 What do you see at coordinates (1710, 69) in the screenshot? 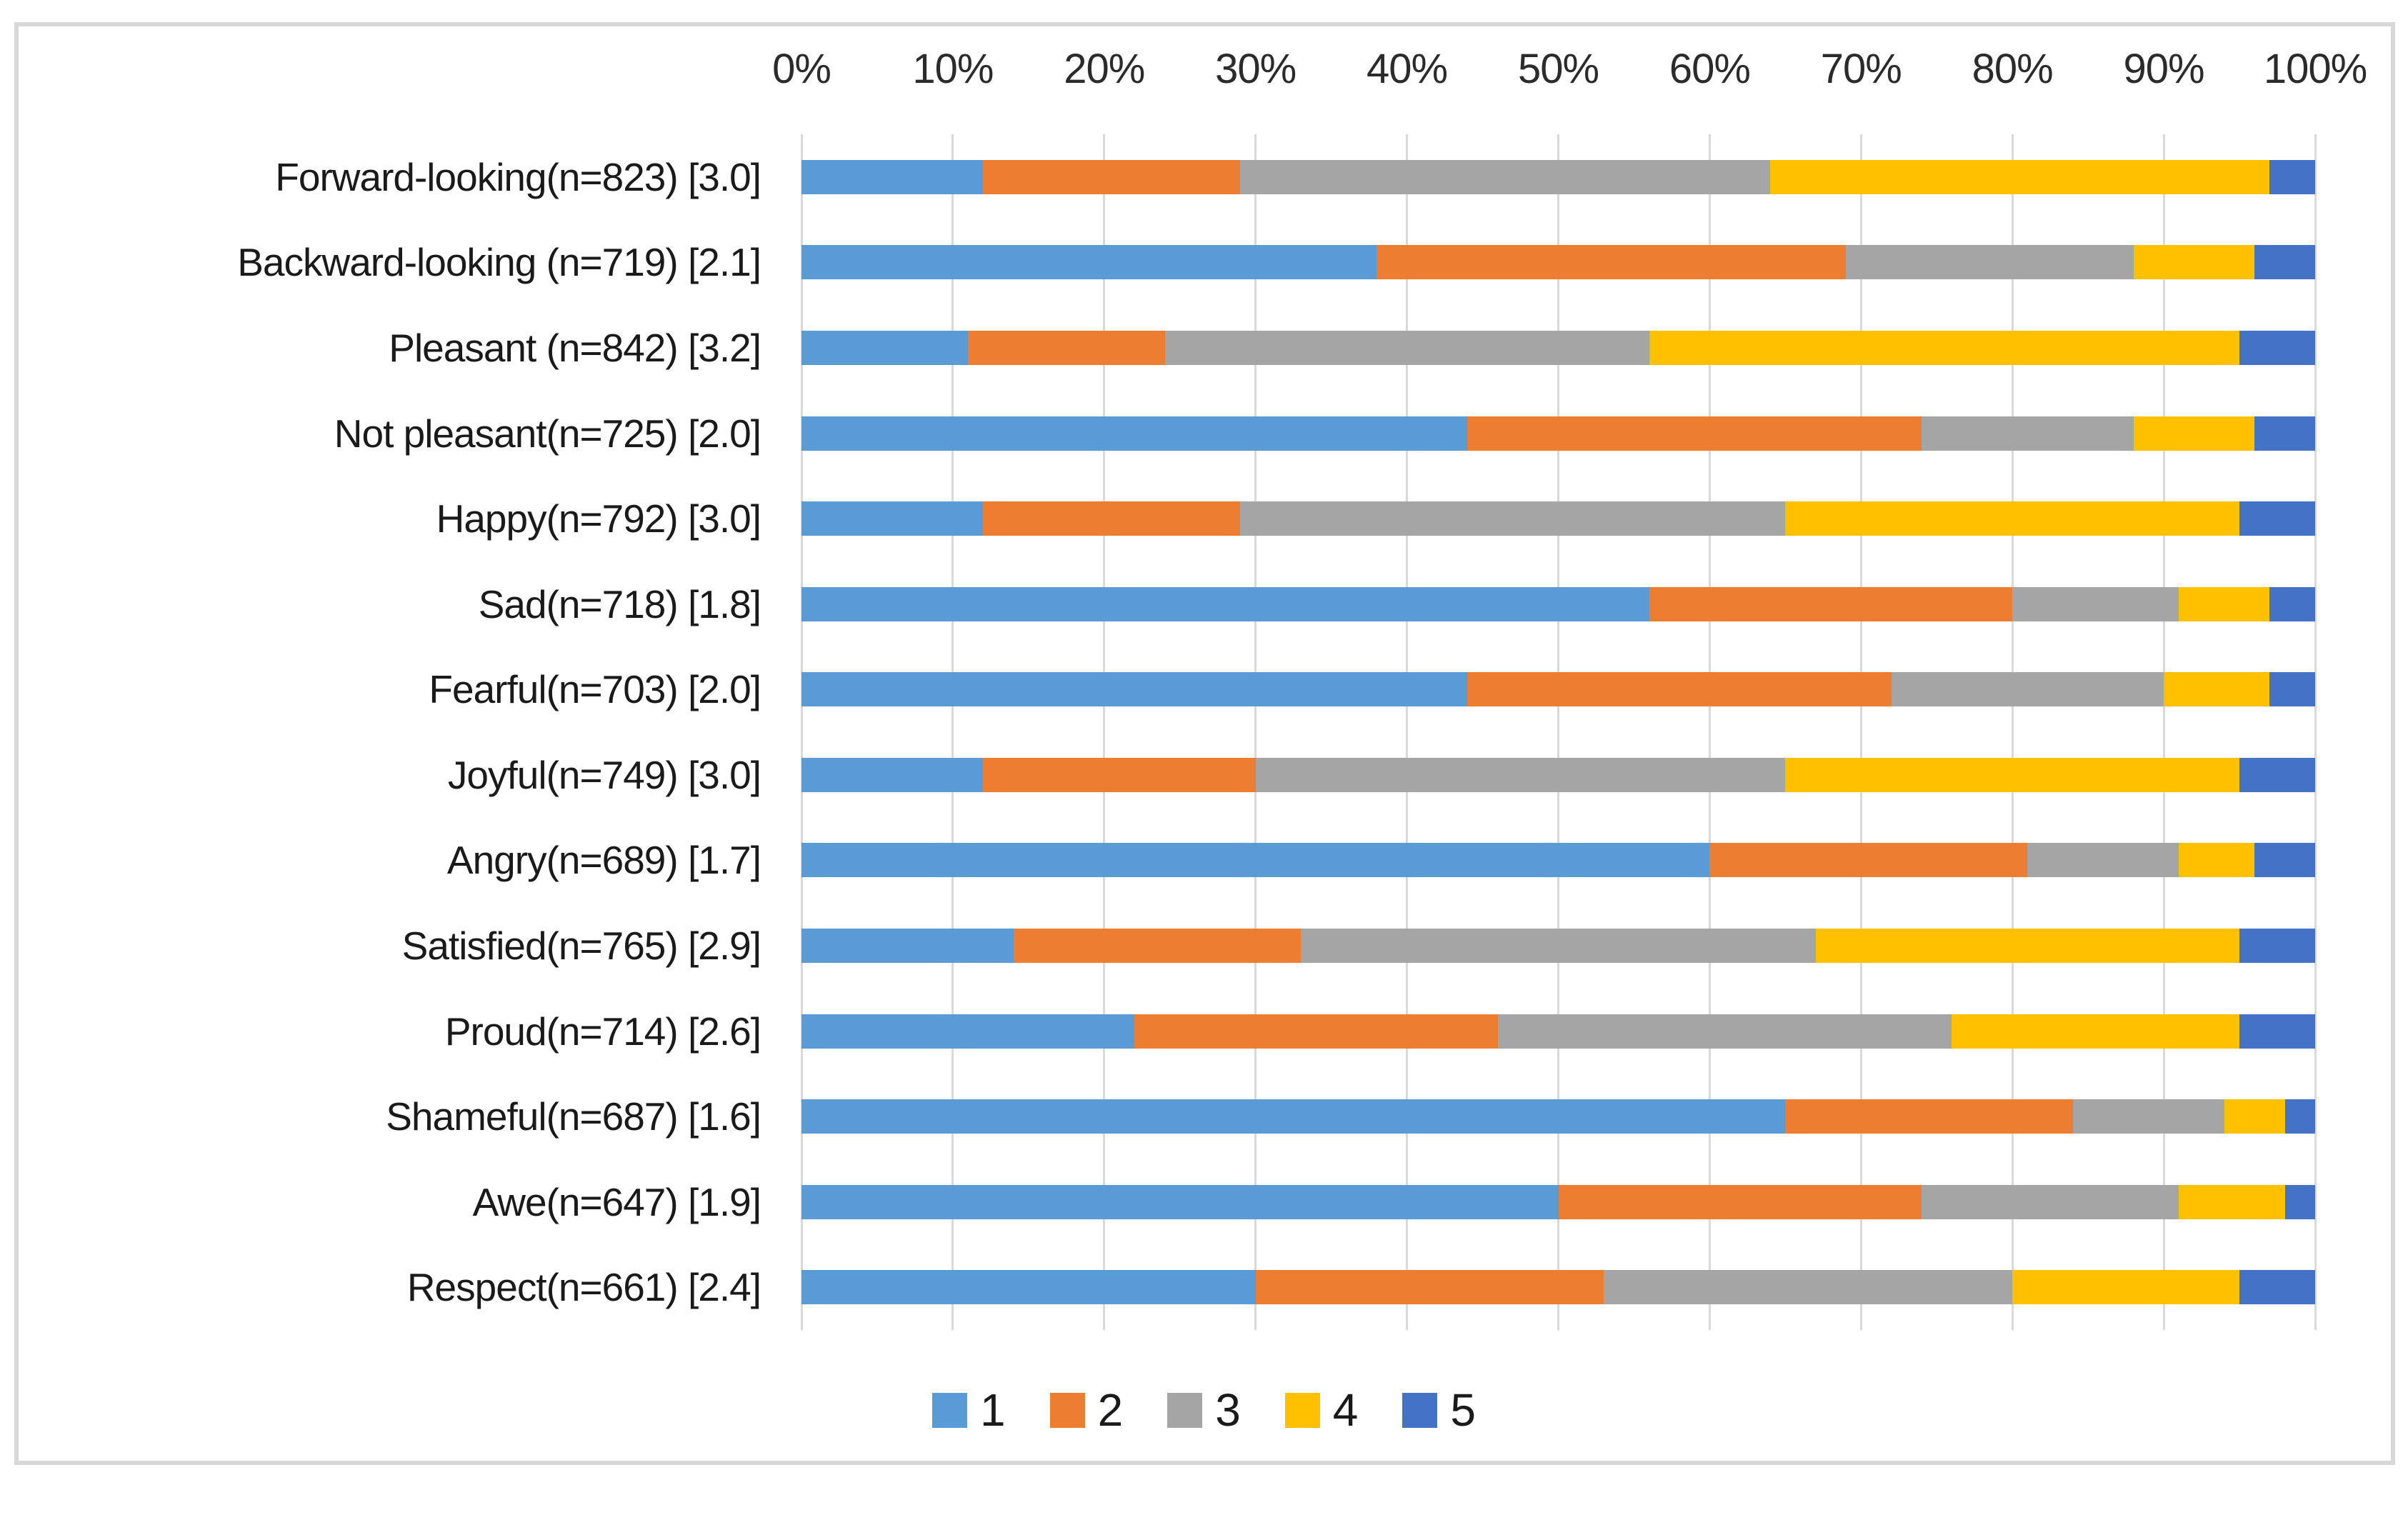
I see `x-axis-tick-label: 60%` at bounding box center [1710, 69].